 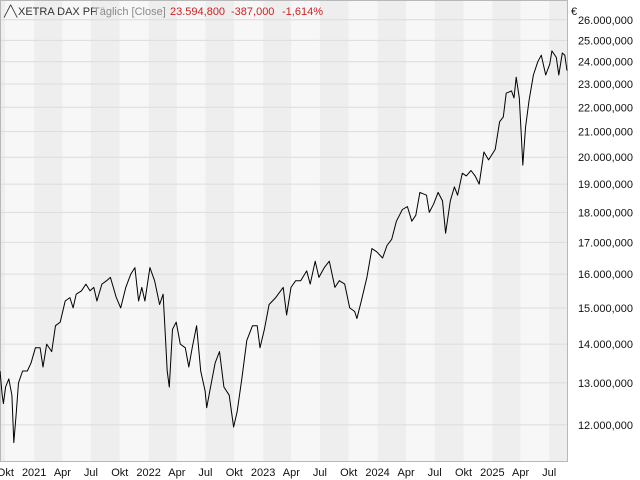 What do you see at coordinates (605, 426) in the screenshot?
I see `y-tick-label: 12.000,000` at bounding box center [605, 426].